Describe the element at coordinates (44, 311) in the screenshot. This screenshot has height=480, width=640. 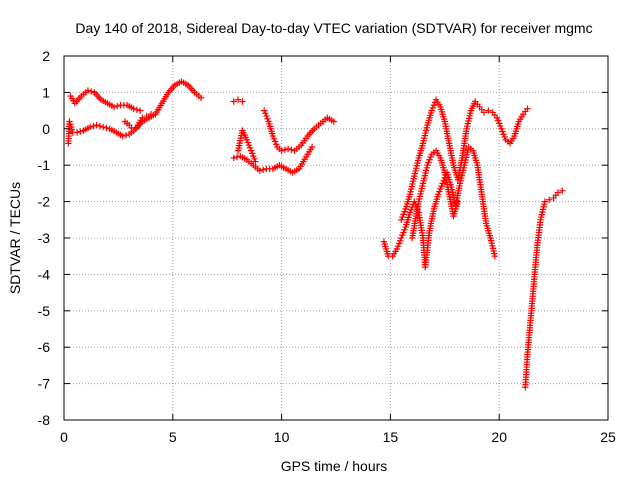
I see `y-tick-label: -5` at that location.